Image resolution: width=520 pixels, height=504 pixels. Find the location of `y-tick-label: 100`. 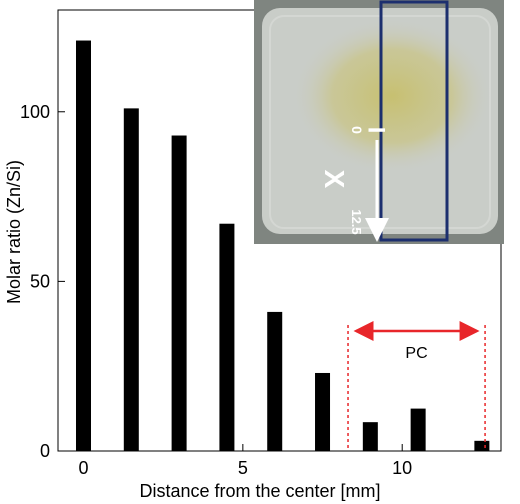

y-tick-label: 100 is located at coordinates (35, 112).